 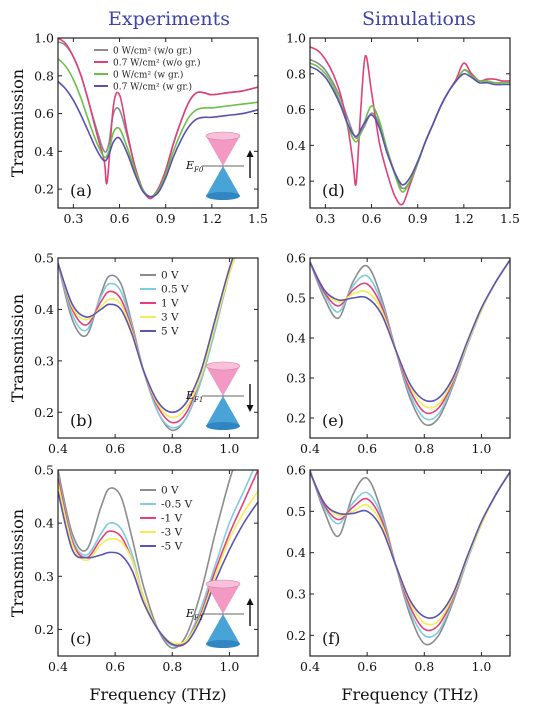 I want to click on legend-label: -1 V, so click(x=172, y=519).